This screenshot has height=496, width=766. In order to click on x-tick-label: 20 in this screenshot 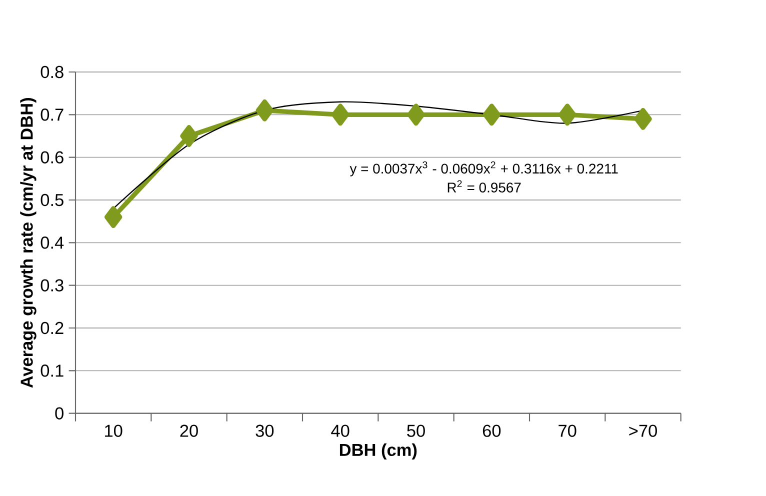, I will do `click(189, 430)`.